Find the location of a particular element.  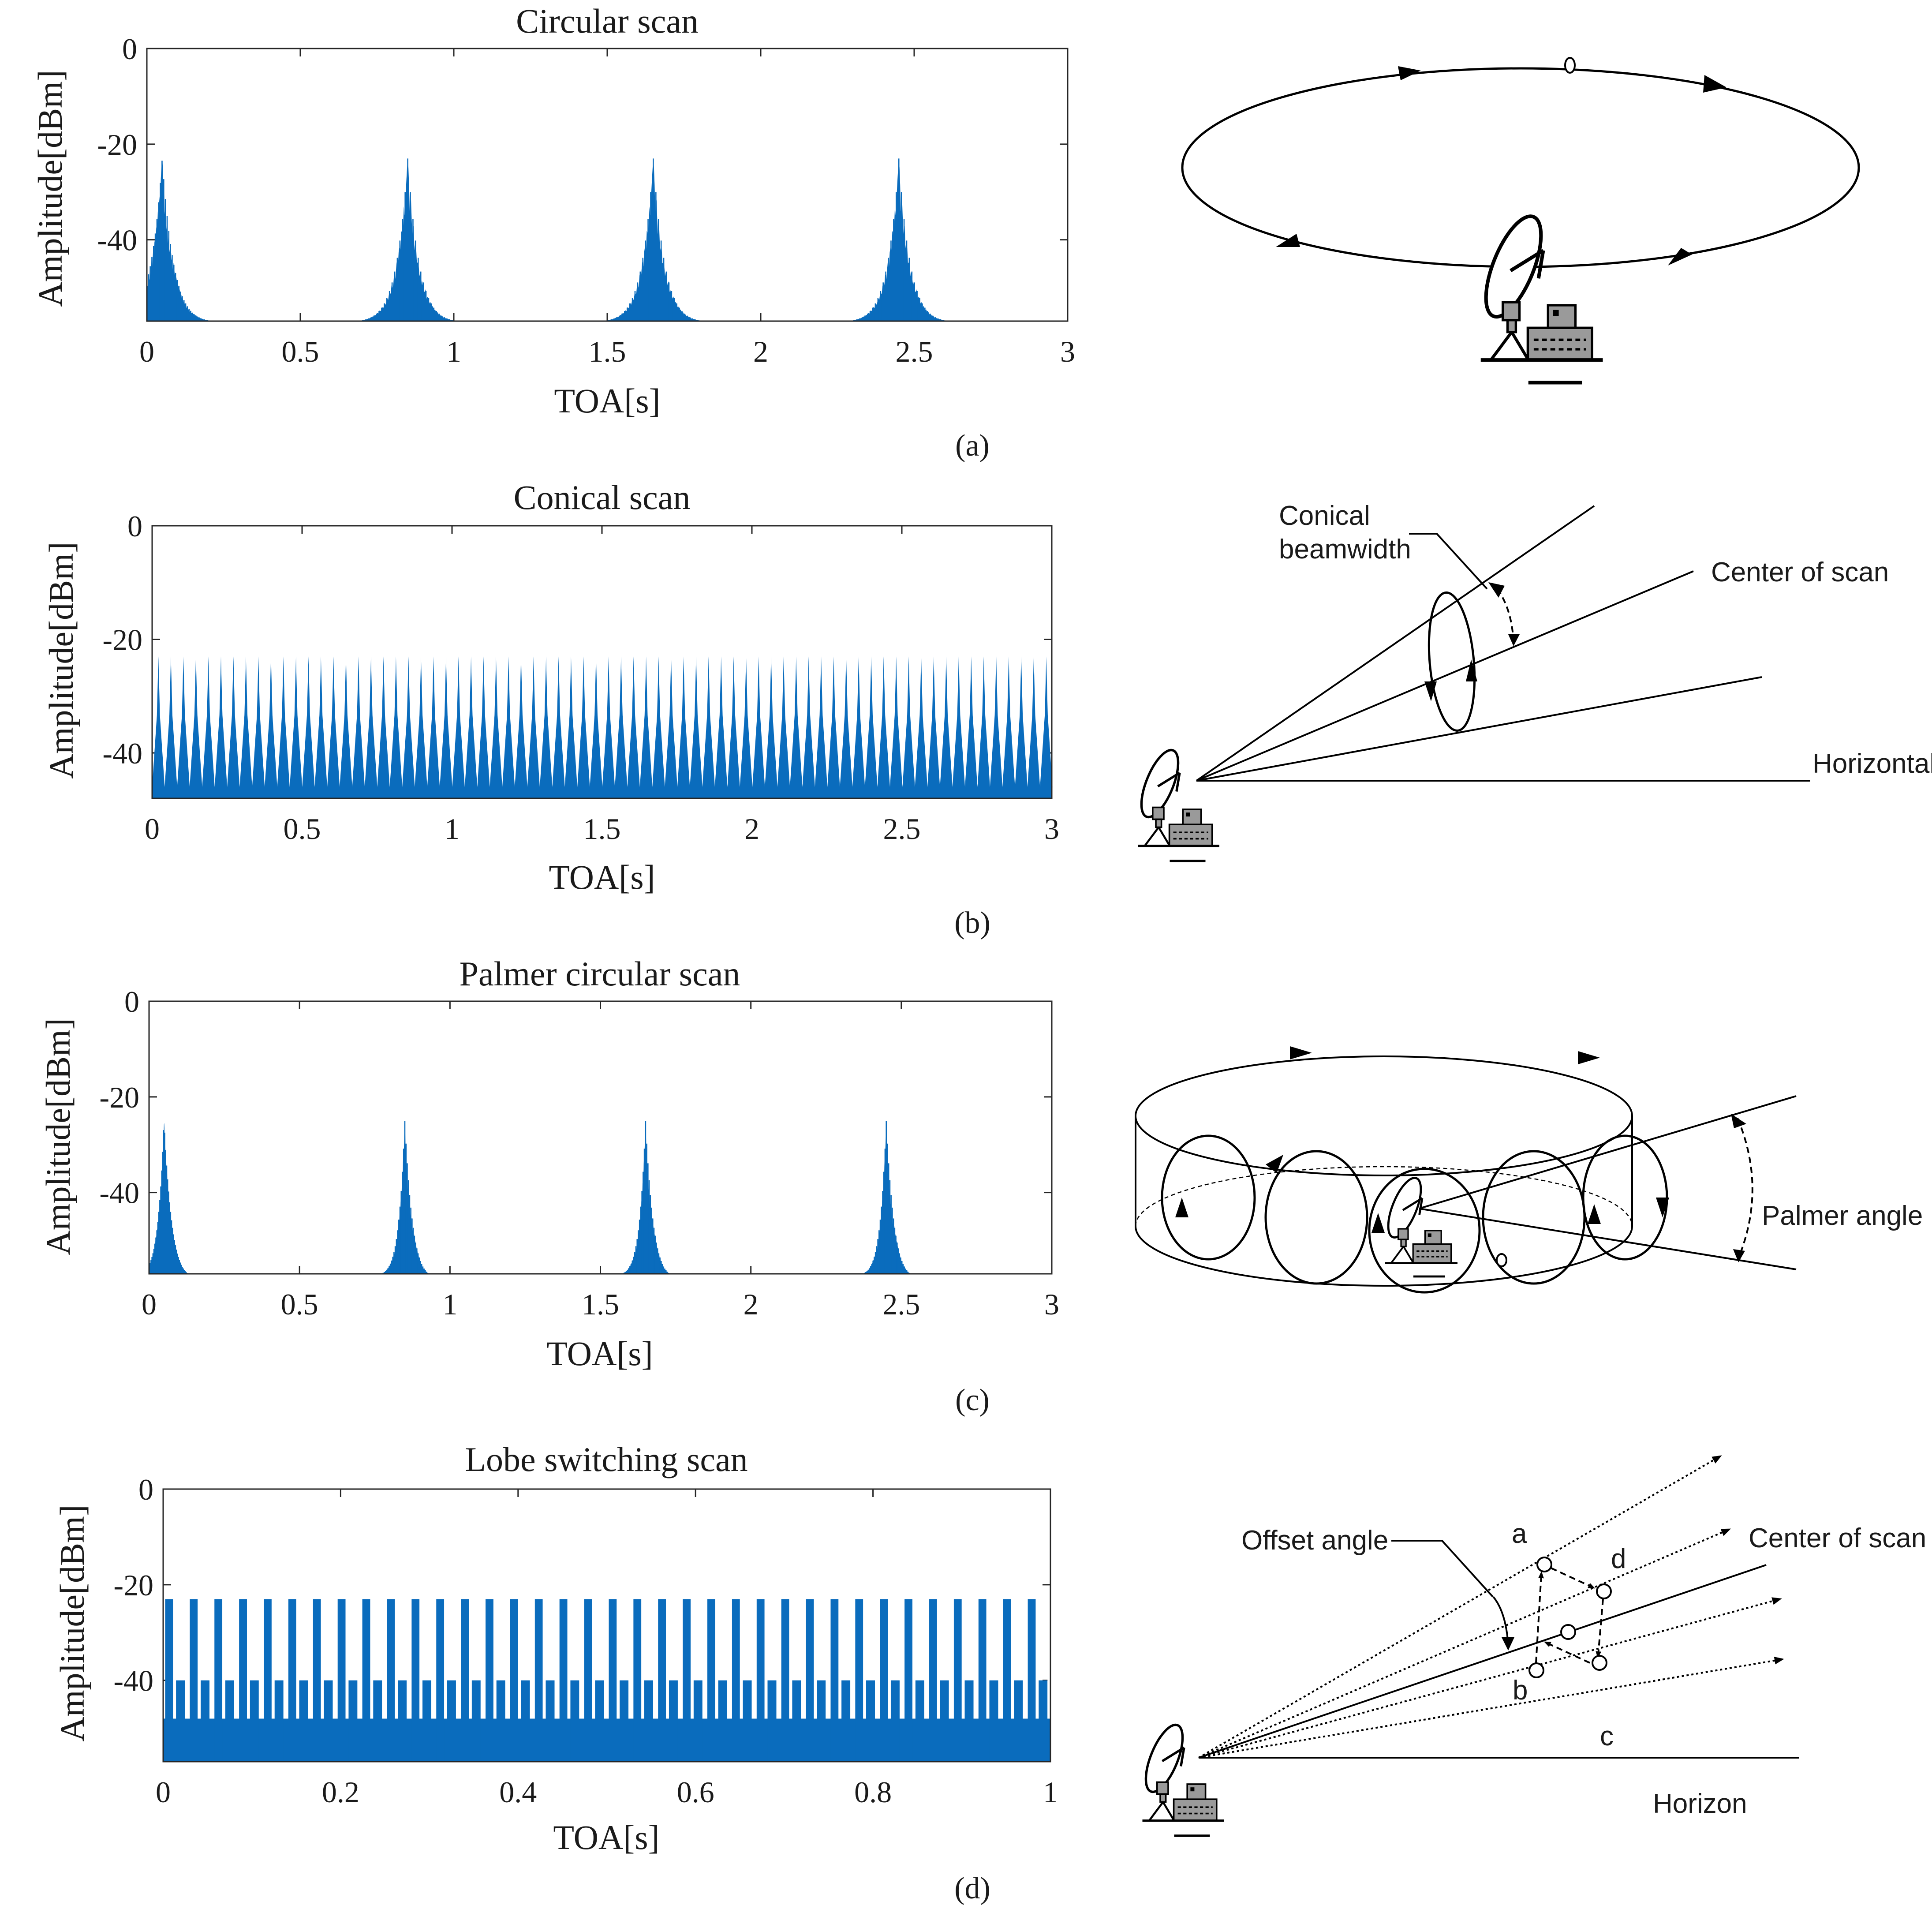

y-tick-label: -40 is located at coordinates (119, 1193).